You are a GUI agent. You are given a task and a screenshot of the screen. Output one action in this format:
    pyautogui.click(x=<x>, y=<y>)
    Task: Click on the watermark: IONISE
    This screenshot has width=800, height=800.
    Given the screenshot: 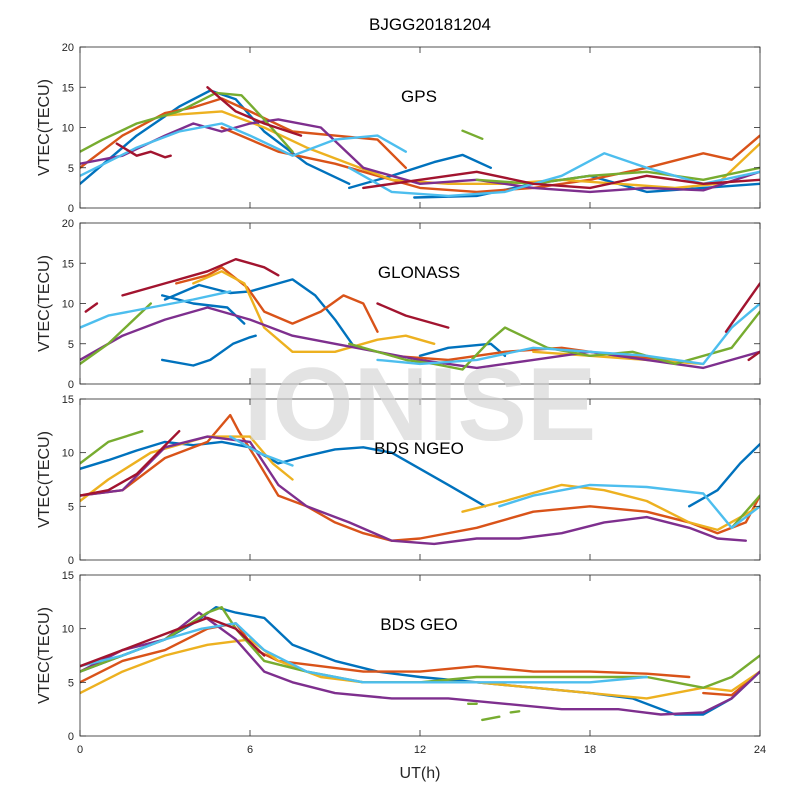 What is the action you would take?
    pyautogui.click(x=420, y=405)
    